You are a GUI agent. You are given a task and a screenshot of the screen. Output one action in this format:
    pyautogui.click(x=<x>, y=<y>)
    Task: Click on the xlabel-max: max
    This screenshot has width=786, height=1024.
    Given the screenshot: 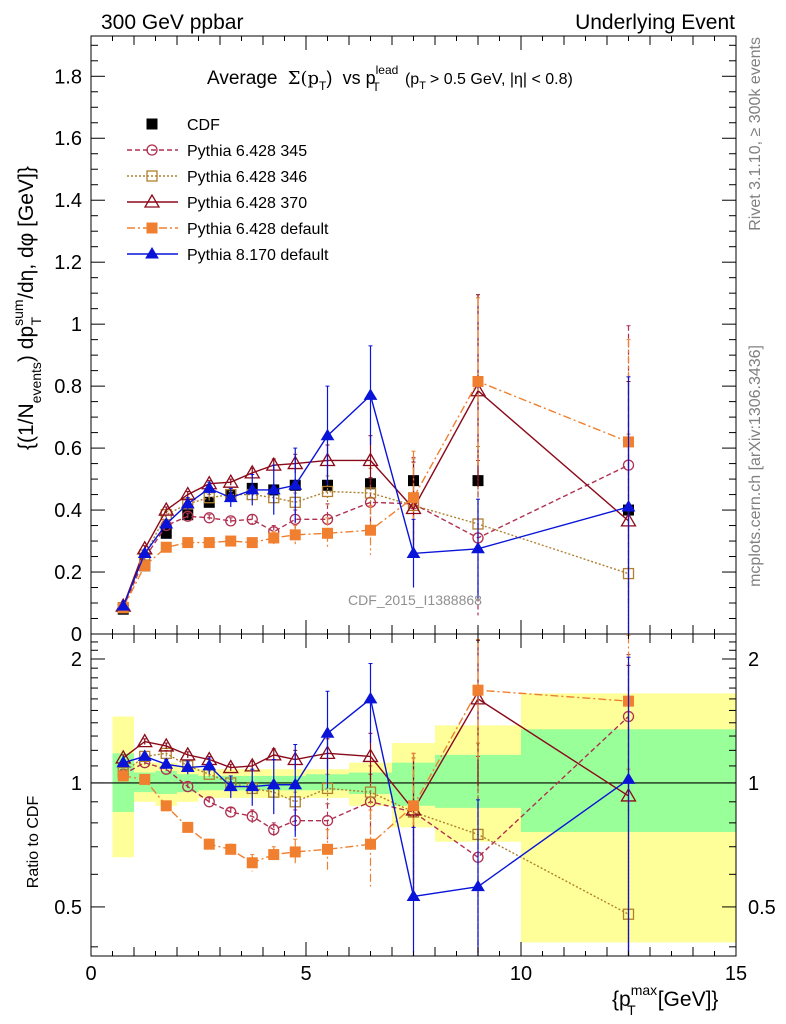 What is the action you would take?
    pyautogui.click(x=644, y=990)
    